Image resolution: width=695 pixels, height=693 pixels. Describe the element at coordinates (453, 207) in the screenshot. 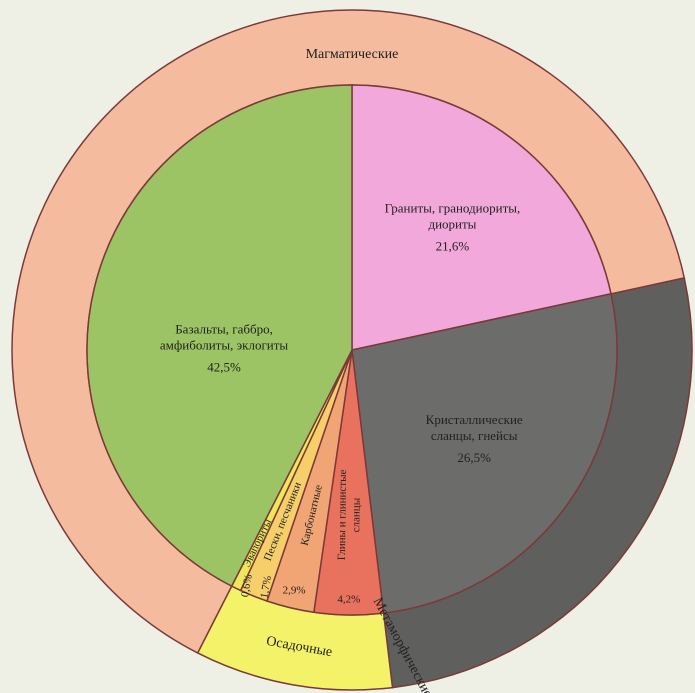

I see `slice-name: Граниты, гранодиориты,` at that location.